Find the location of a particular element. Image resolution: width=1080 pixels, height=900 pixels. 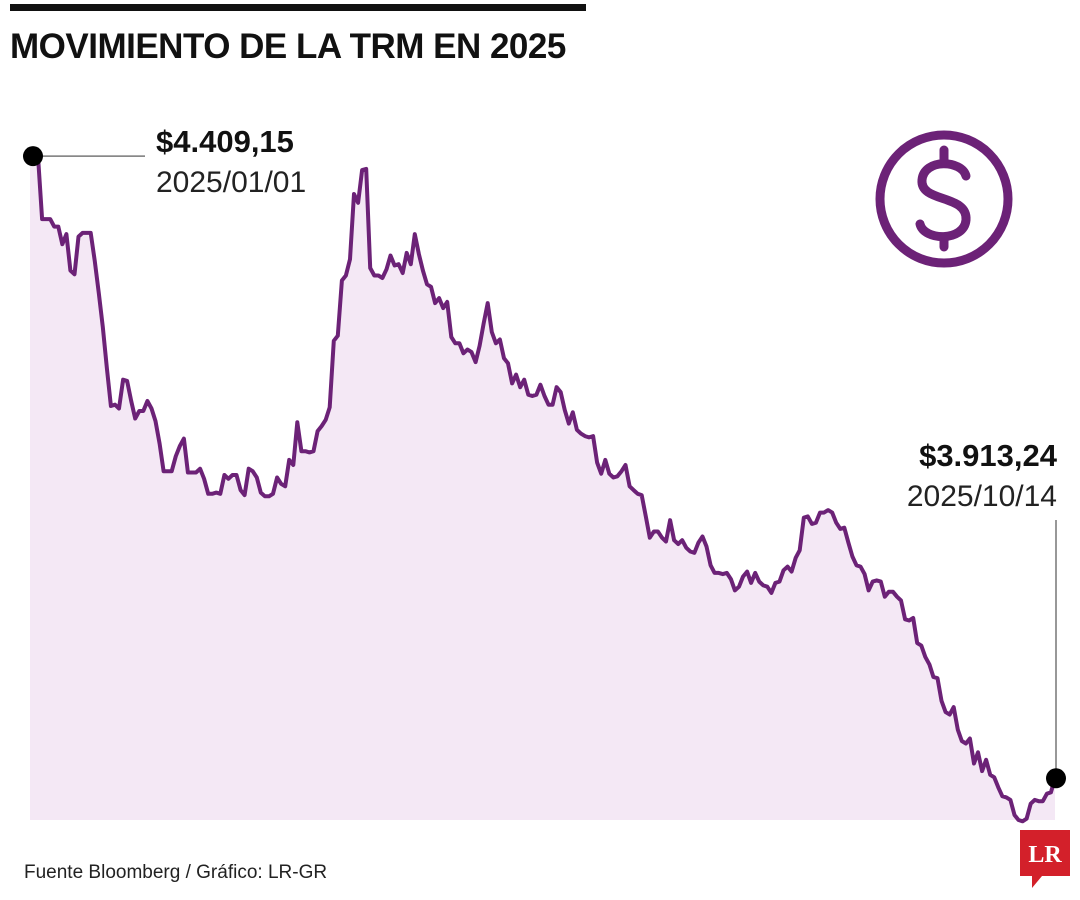

source-credit: Fuente Bloomberg / Gráfico: LR-GR is located at coordinates (176, 872).